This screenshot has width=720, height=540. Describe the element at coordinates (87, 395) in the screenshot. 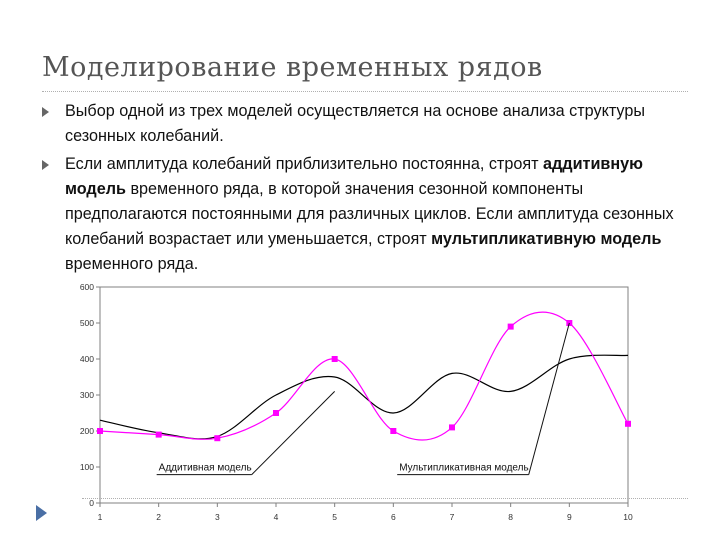

I see `y-tick-label: 300` at that location.